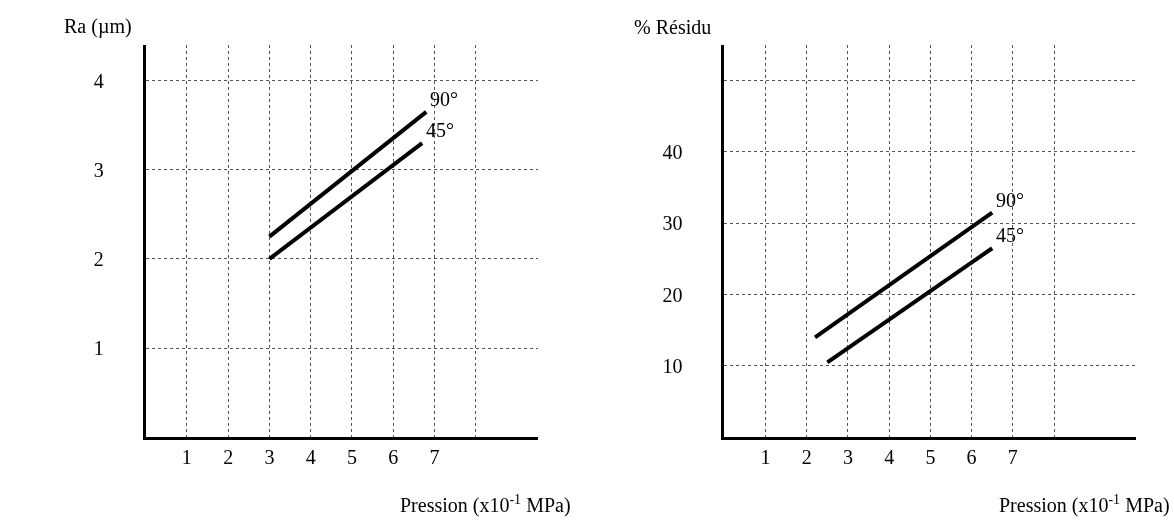 This screenshot has height=523, width=1174. Describe the element at coordinates (672, 294) in the screenshot. I see `y-tick-label: 20` at that location.